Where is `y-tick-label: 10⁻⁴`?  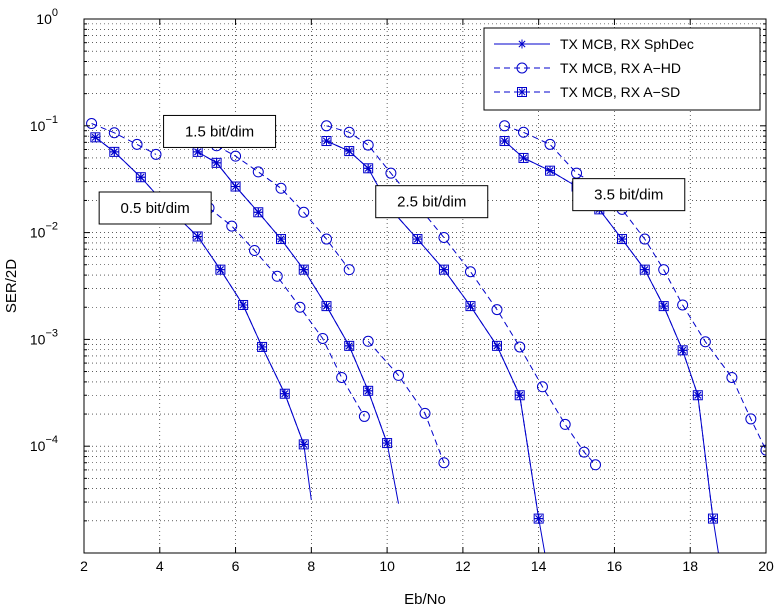 y-tick-label: 10⁻⁴ is located at coordinates (44, 444).